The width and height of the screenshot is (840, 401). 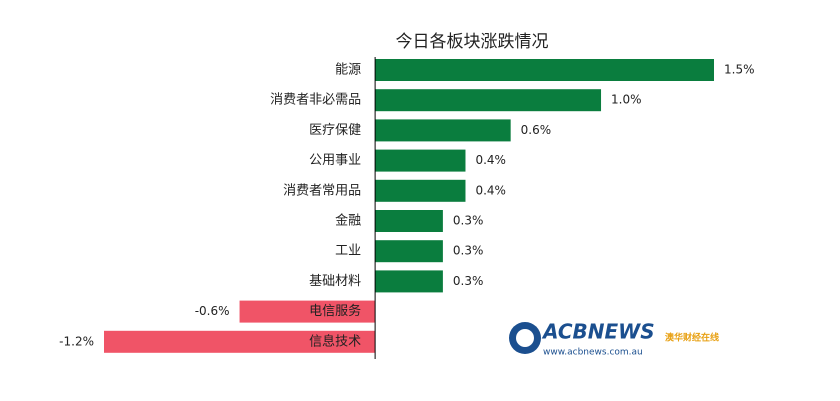 I want to click on value-label: 0.6%, so click(x=536, y=130).